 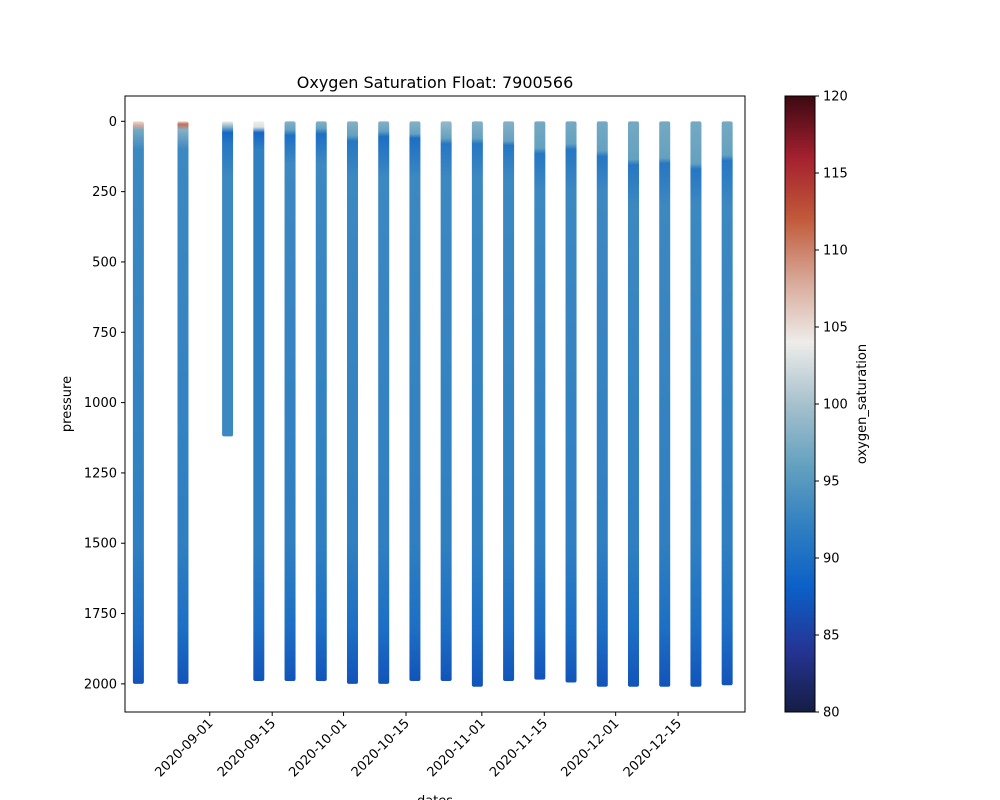 What do you see at coordinates (831, 713) in the screenshot?
I see `colorbar-tick-label: 80` at bounding box center [831, 713].